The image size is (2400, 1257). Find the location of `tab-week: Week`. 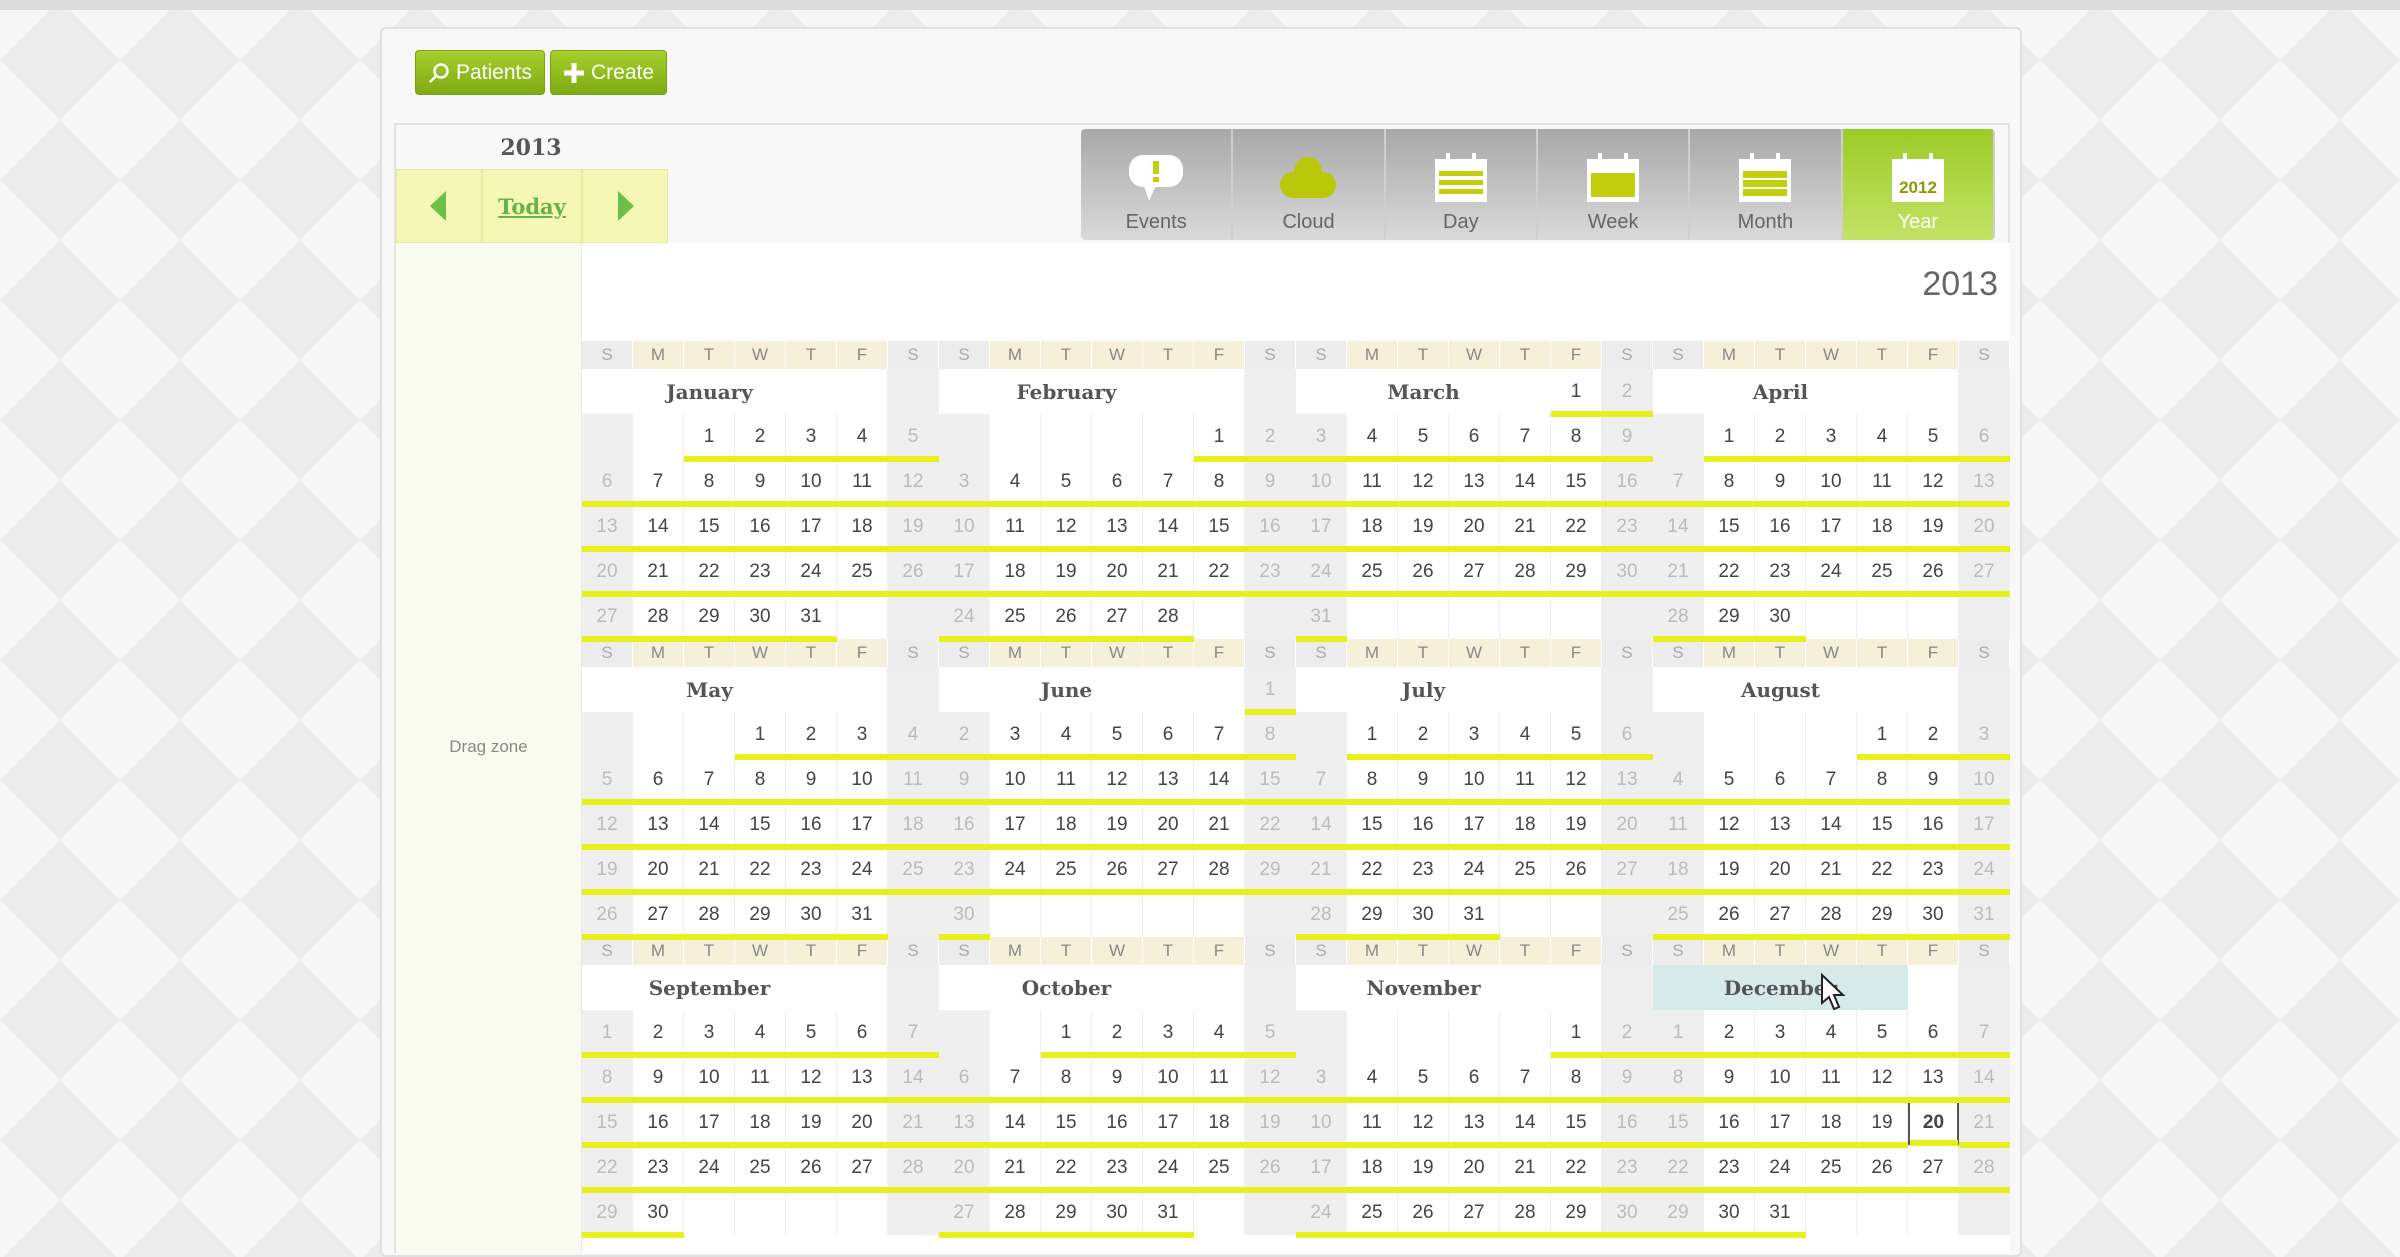

tab-week: Week is located at coordinates (1614, 184).